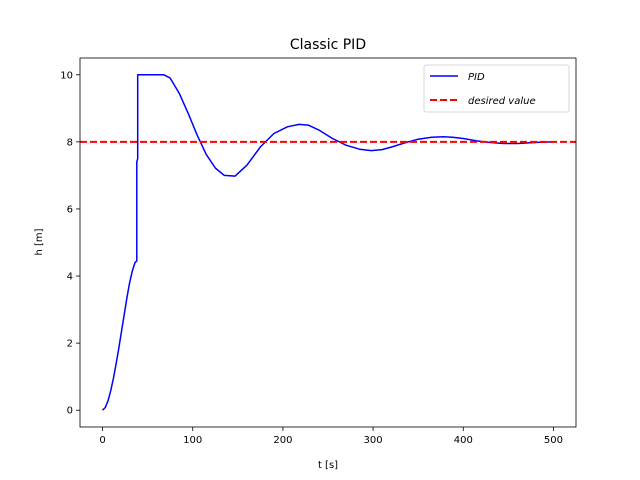  Describe the element at coordinates (70, 142) in the screenshot. I see `y-tick-label: 8` at that location.